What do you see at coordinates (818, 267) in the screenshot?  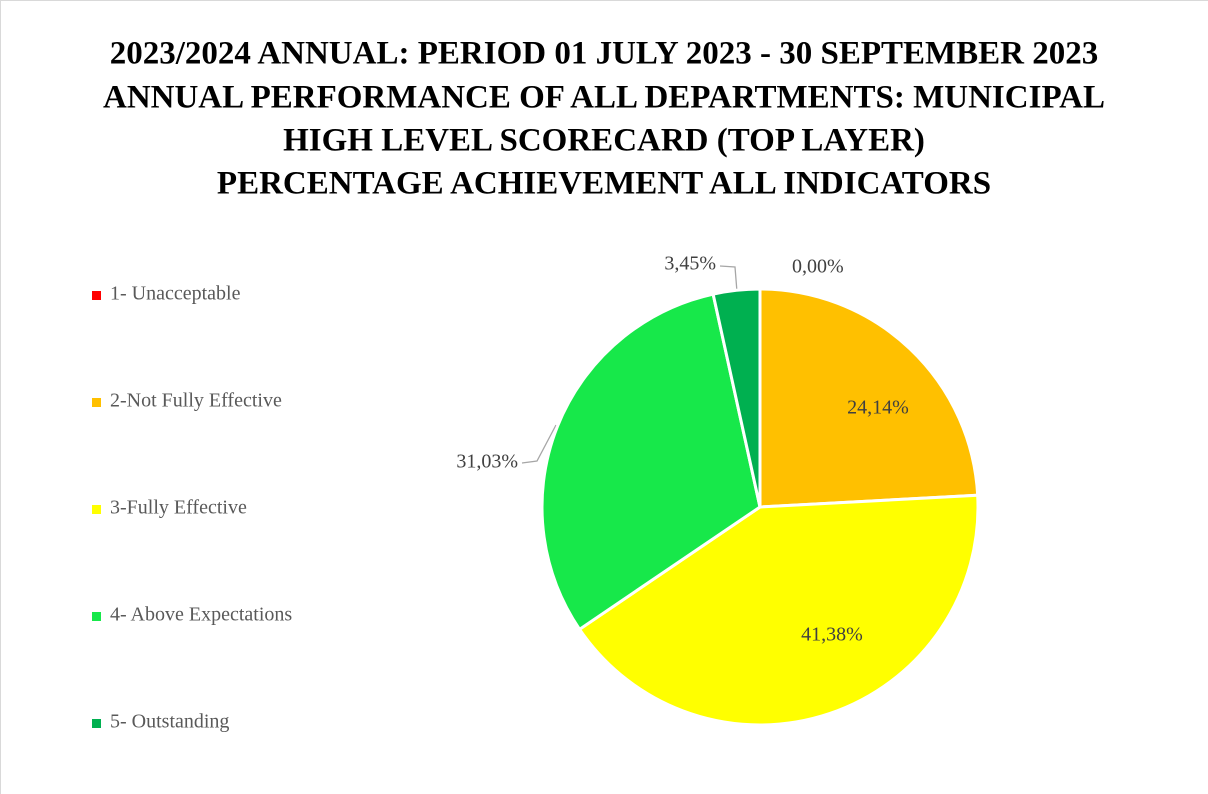 I see `data-label: 0,00%` at bounding box center [818, 267].